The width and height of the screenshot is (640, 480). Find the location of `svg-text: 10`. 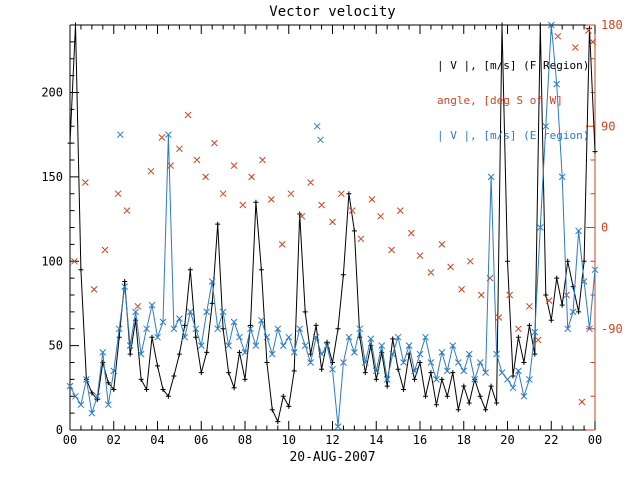

svg-text: 10 is located at coordinates (289, 440).